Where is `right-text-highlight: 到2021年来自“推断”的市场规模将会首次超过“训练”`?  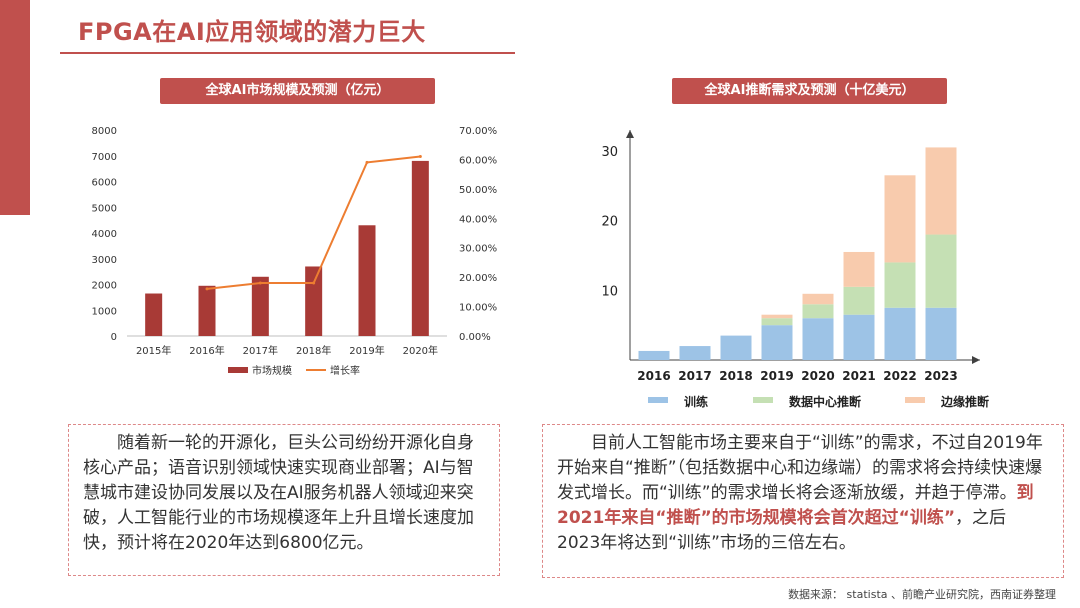
right-text-highlight: 到2021年来自“推断”的市场规模将会首次超过“训练” is located at coordinates (795, 505).